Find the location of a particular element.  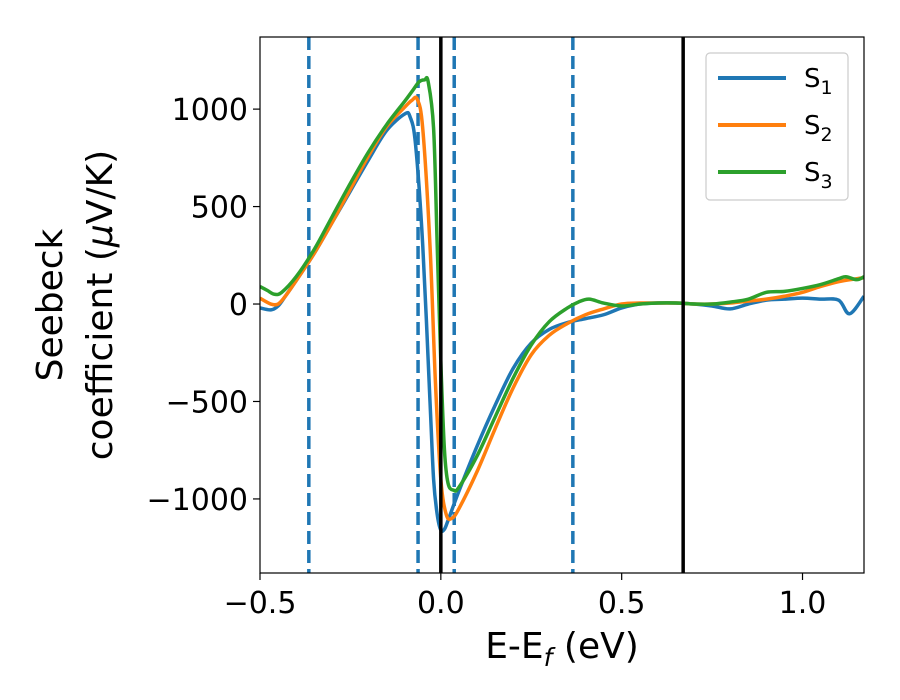

x-tick-label-3: 1.0 is located at coordinates (803, 603).